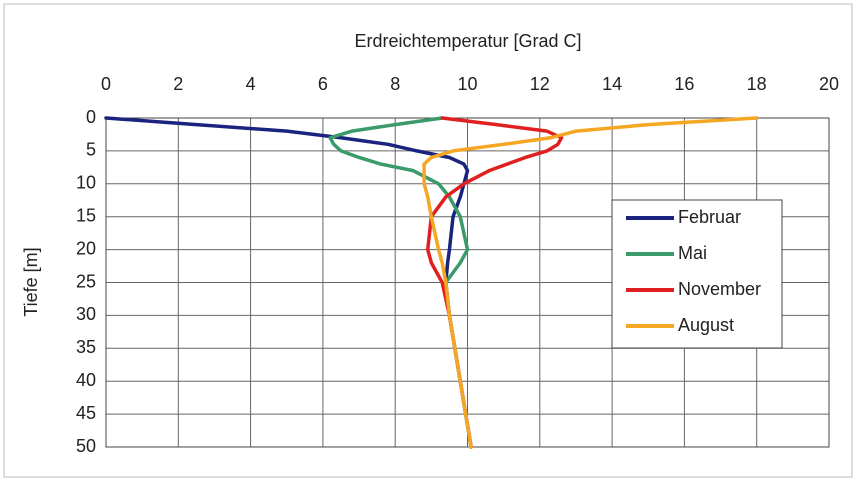 This screenshot has height=481, width=856. Describe the element at coordinates (86, 215) in the screenshot. I see `y-tick-label: 15` at that location.